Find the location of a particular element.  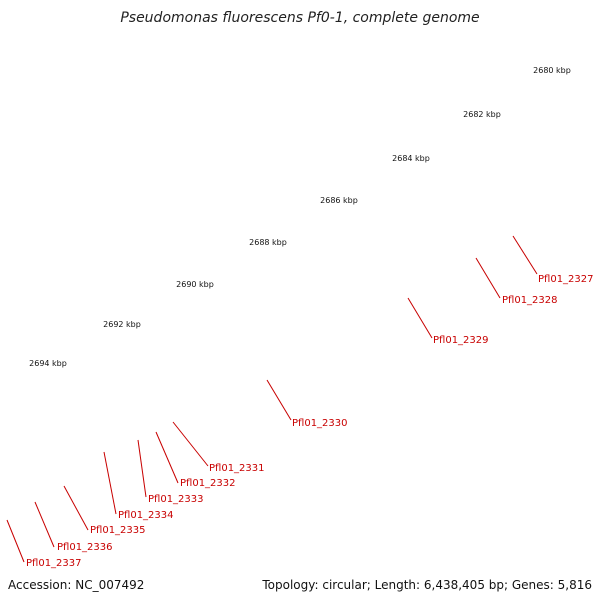

scale-label: 2680 kbp is located at coordinates (552, 70).